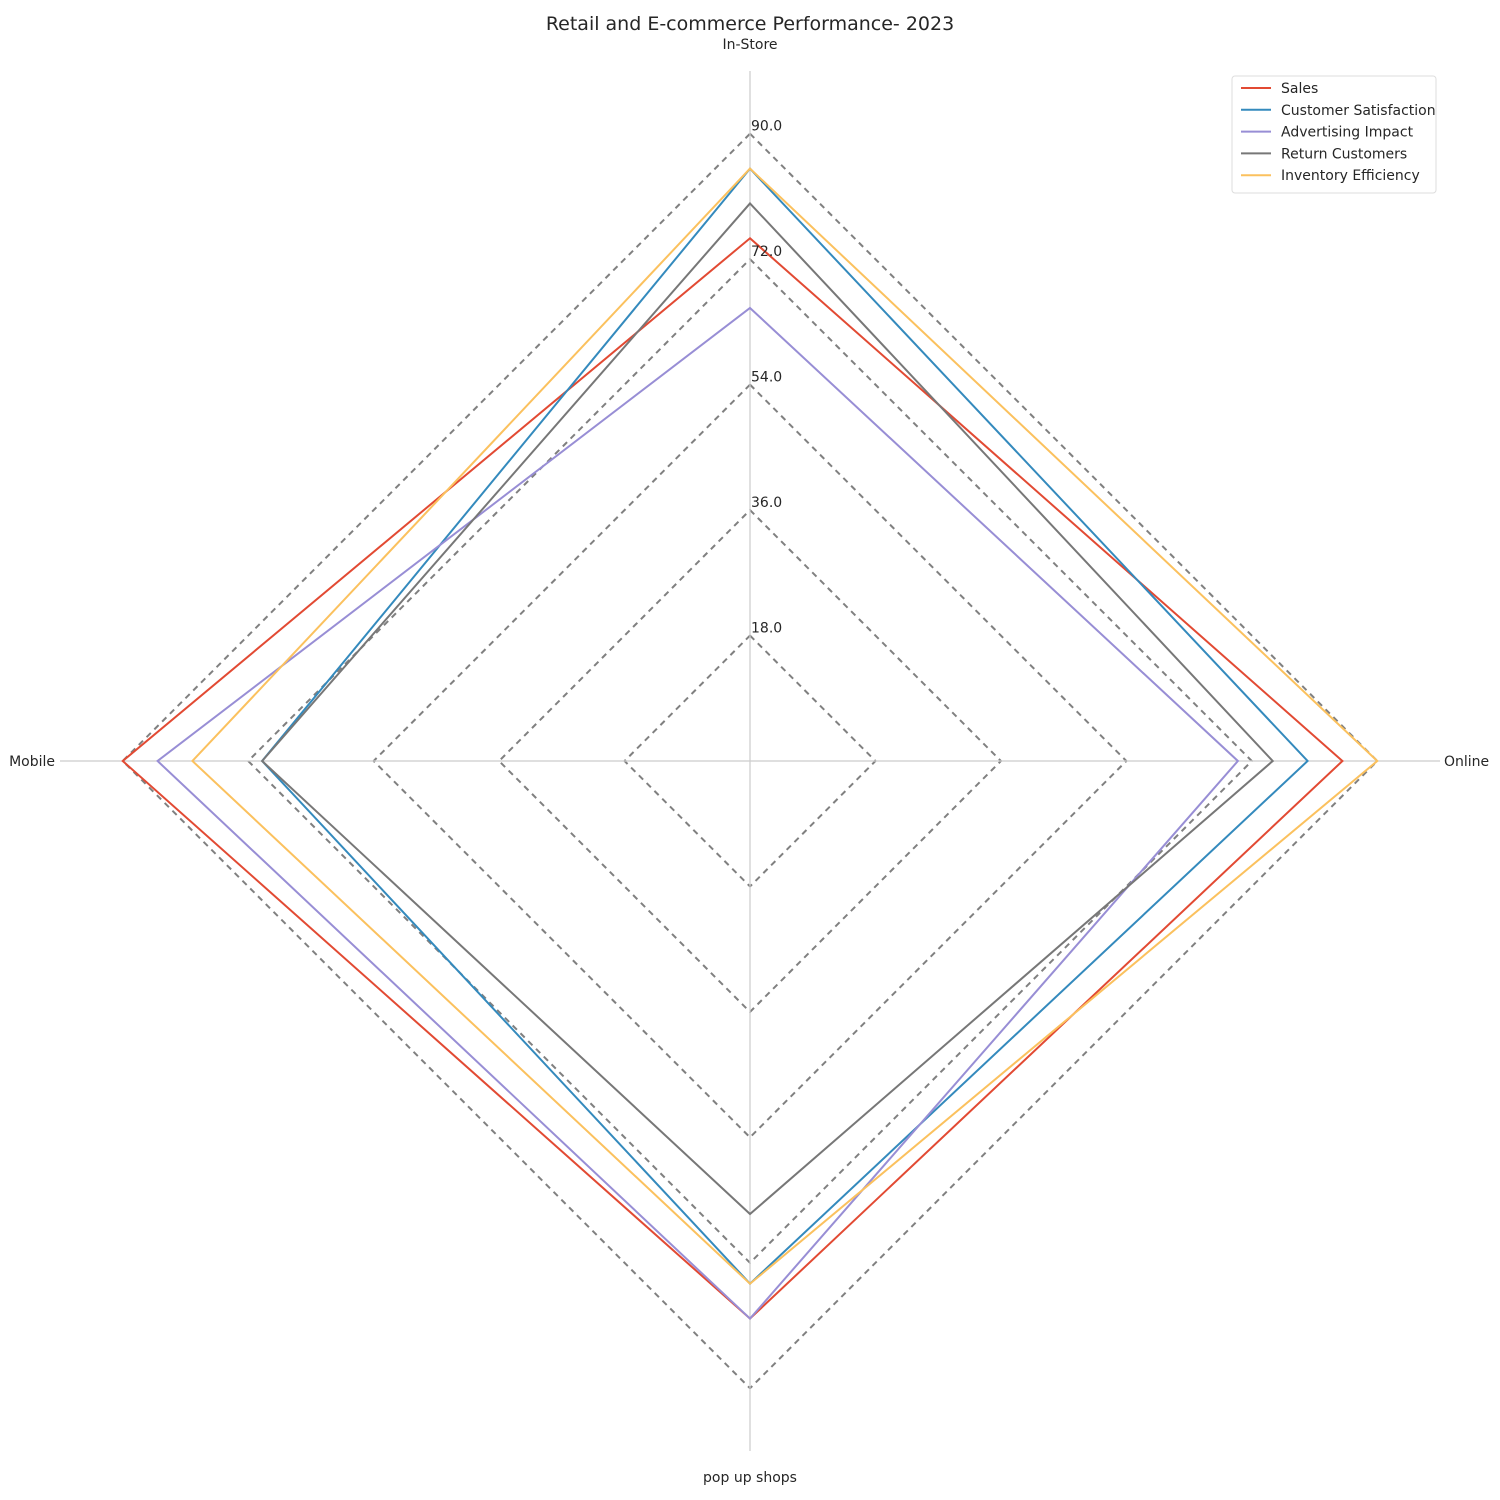  I want to click on r-tick-label: 18.0, so click(766, 629).